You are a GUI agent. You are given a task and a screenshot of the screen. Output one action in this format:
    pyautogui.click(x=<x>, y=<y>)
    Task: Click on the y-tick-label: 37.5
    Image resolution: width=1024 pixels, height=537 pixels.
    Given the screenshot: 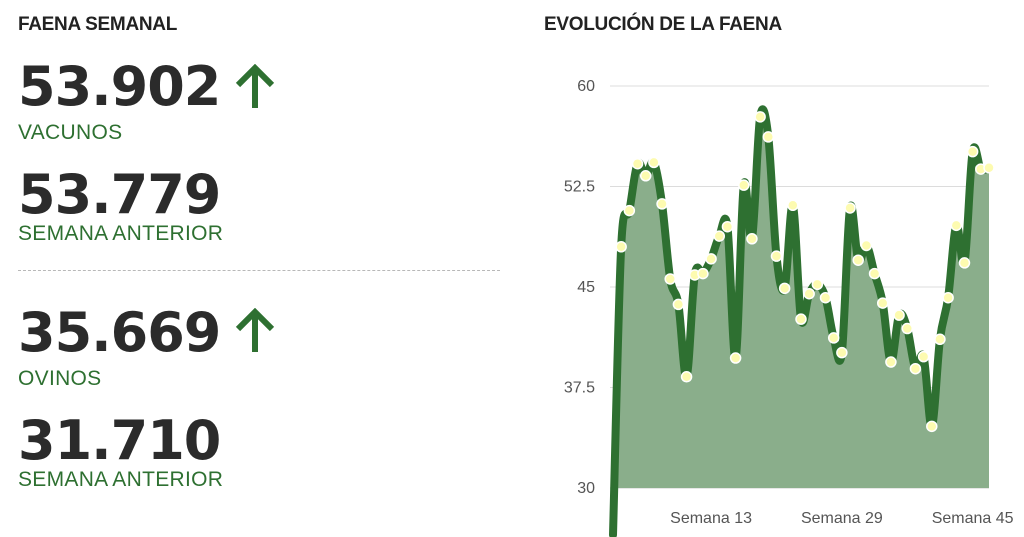 What is the action you would take?
    pyautogui.click(x=579, y=388)
    